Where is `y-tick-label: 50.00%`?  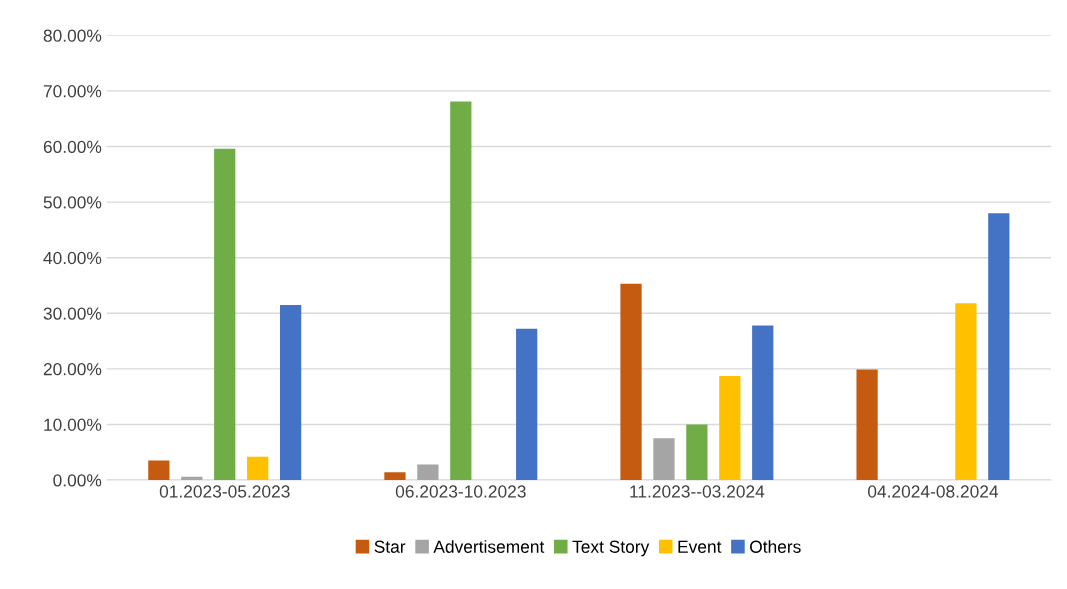 y-tick-label: 50.00% is located at coordinates (72, 202).